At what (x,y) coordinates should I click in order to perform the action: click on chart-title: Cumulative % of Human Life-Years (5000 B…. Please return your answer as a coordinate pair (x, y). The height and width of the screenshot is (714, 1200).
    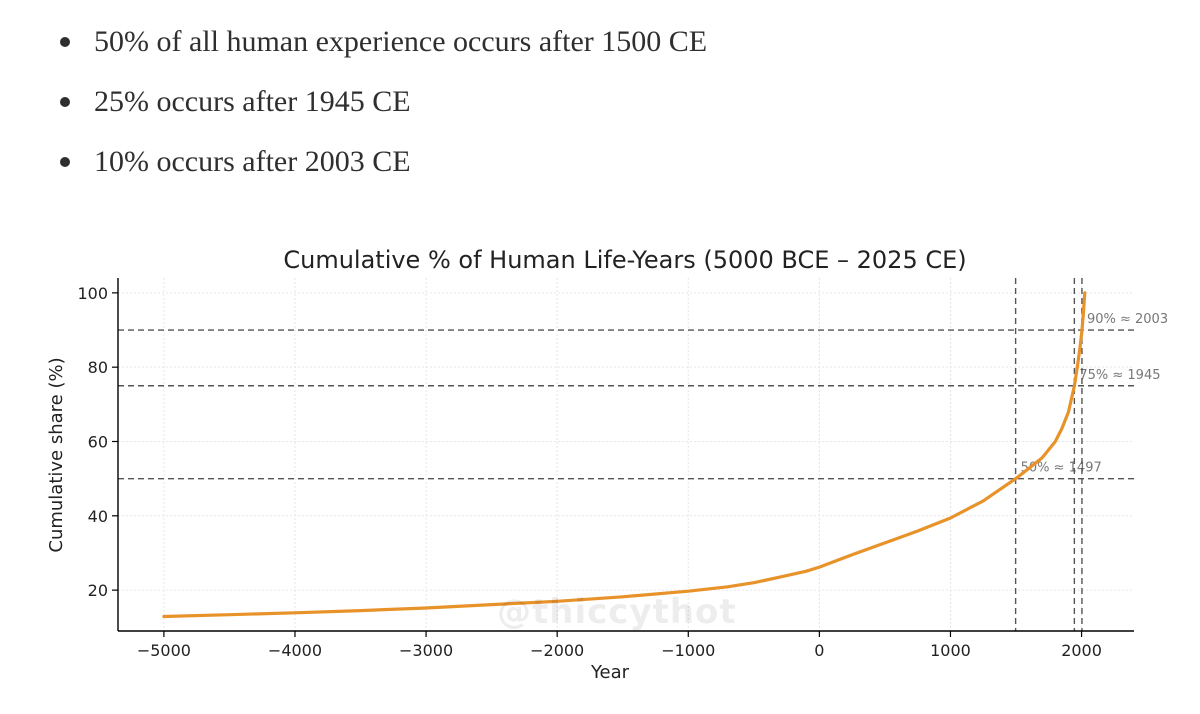
    Looking at the image, I should click on (624, 260).